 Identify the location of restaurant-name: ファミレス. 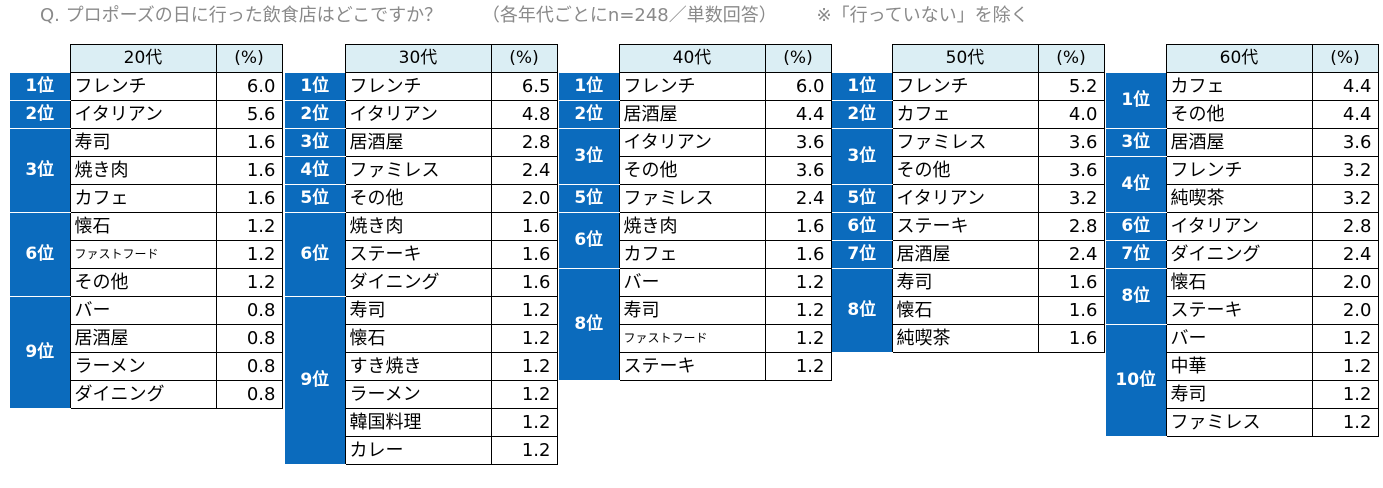
(965, 142).